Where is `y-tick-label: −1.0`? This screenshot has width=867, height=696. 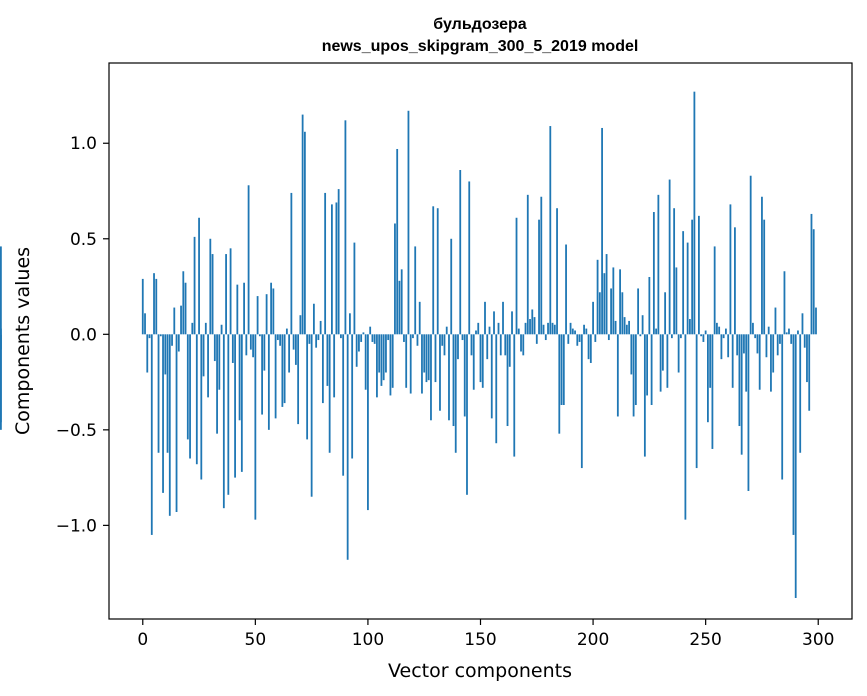
y-tick-label: −1.0 is located at coordinates (76, 526).